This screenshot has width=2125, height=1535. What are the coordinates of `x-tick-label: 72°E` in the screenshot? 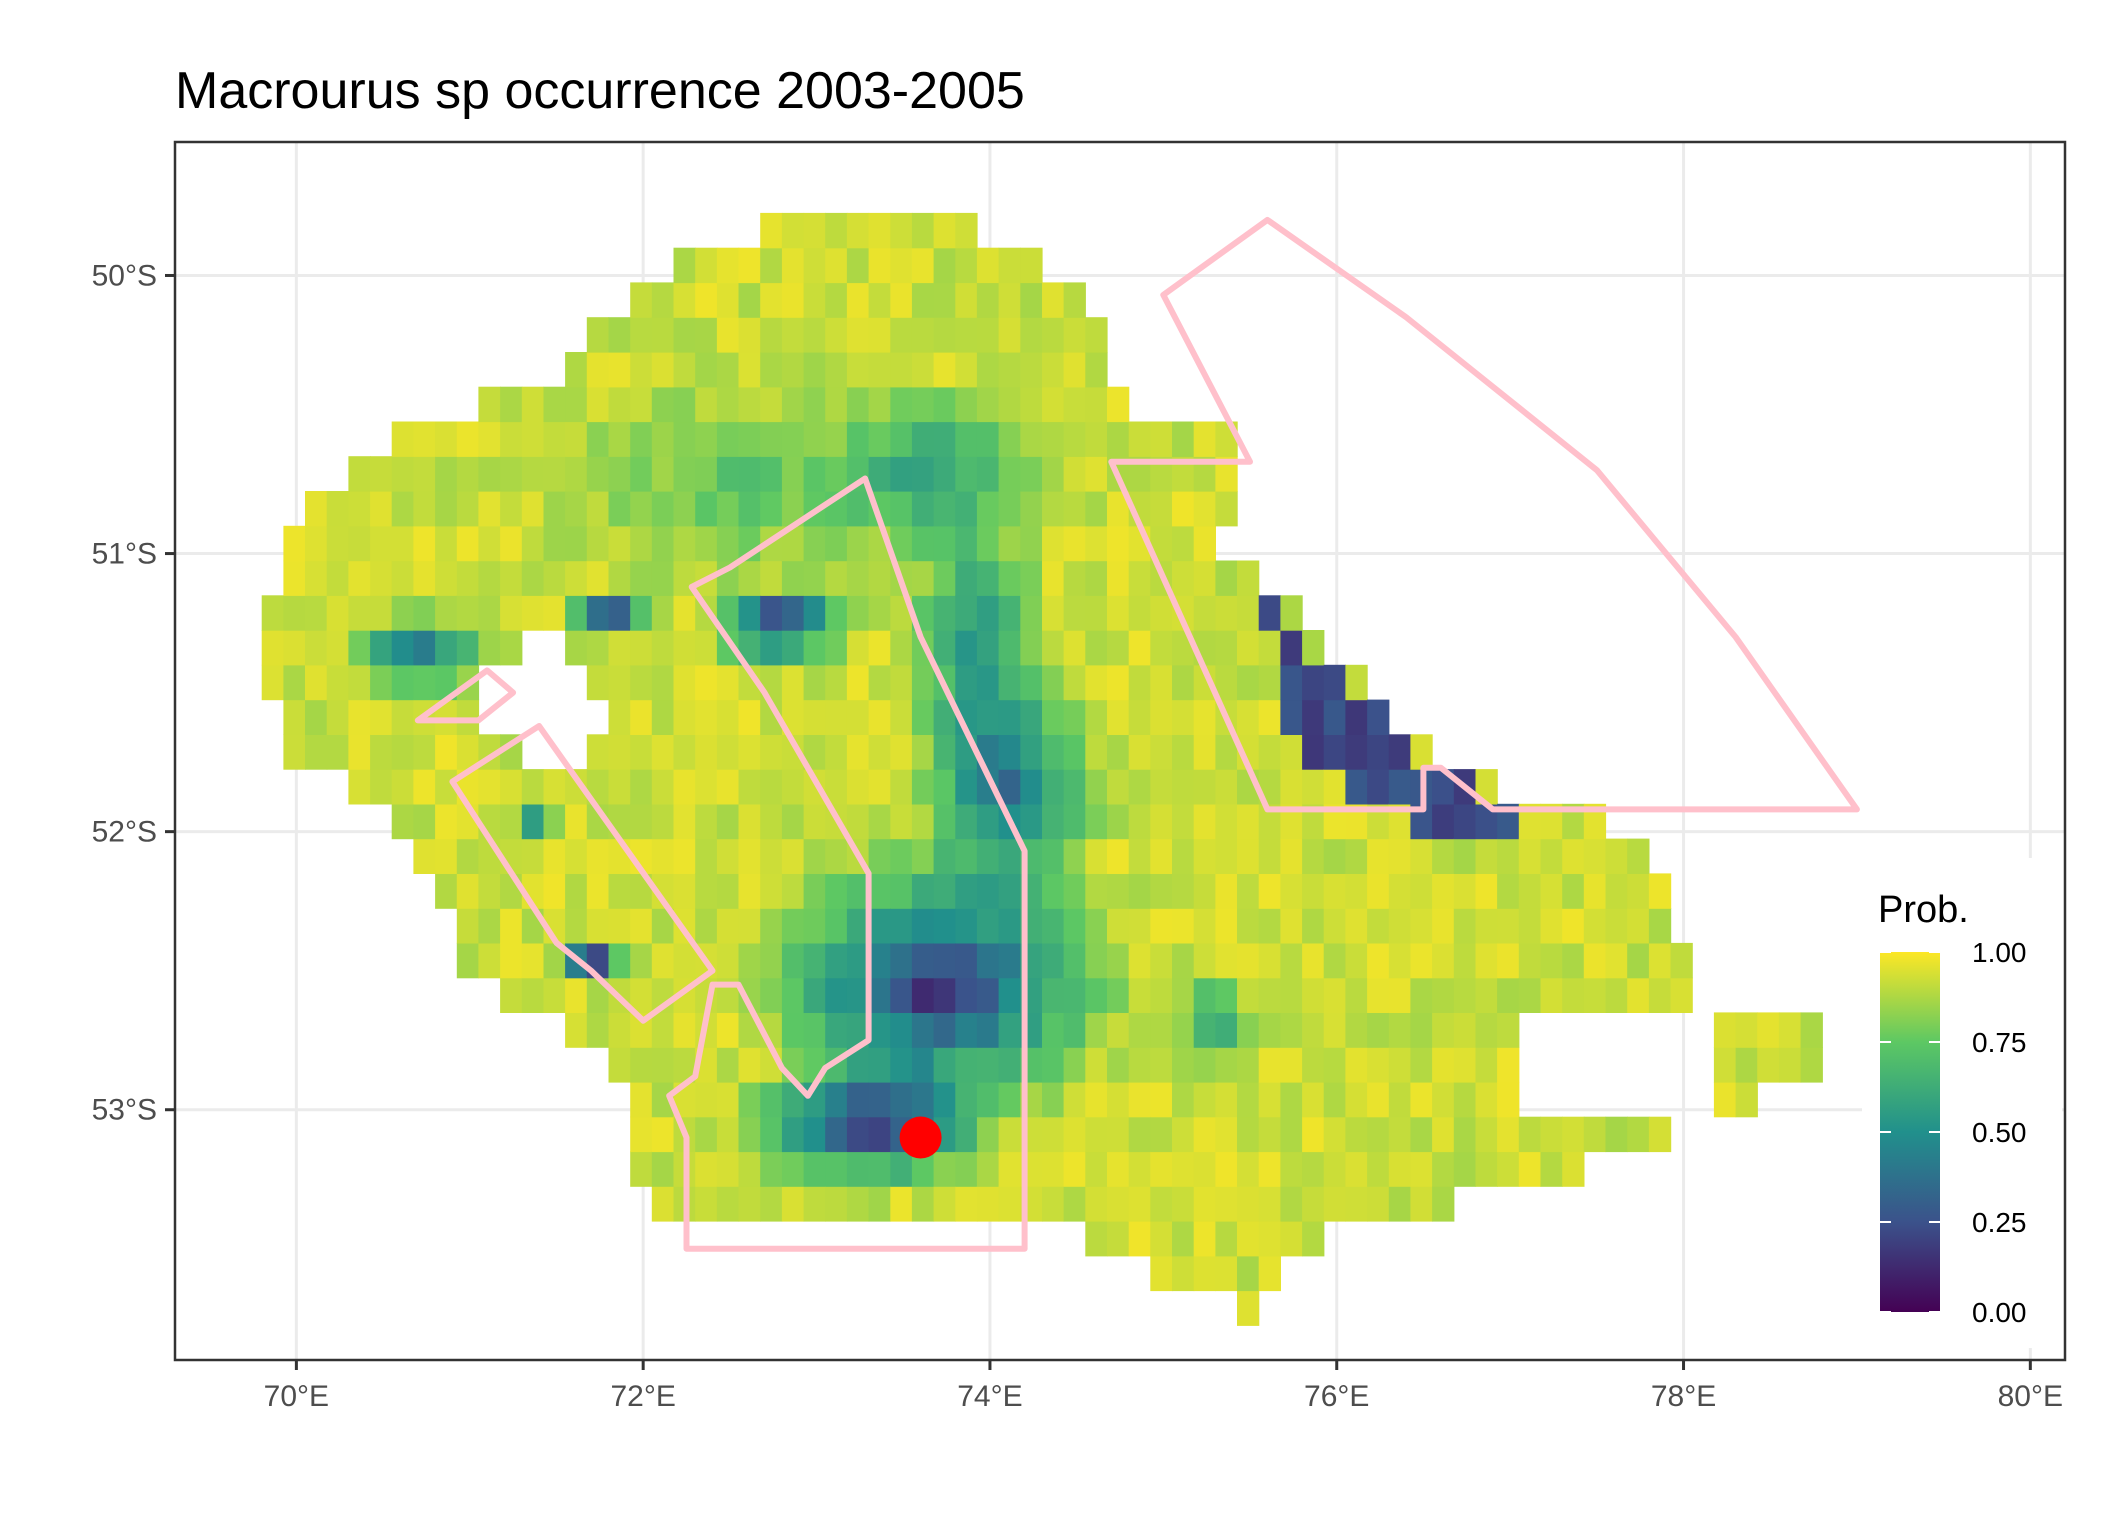 It's located at (642, 1396).